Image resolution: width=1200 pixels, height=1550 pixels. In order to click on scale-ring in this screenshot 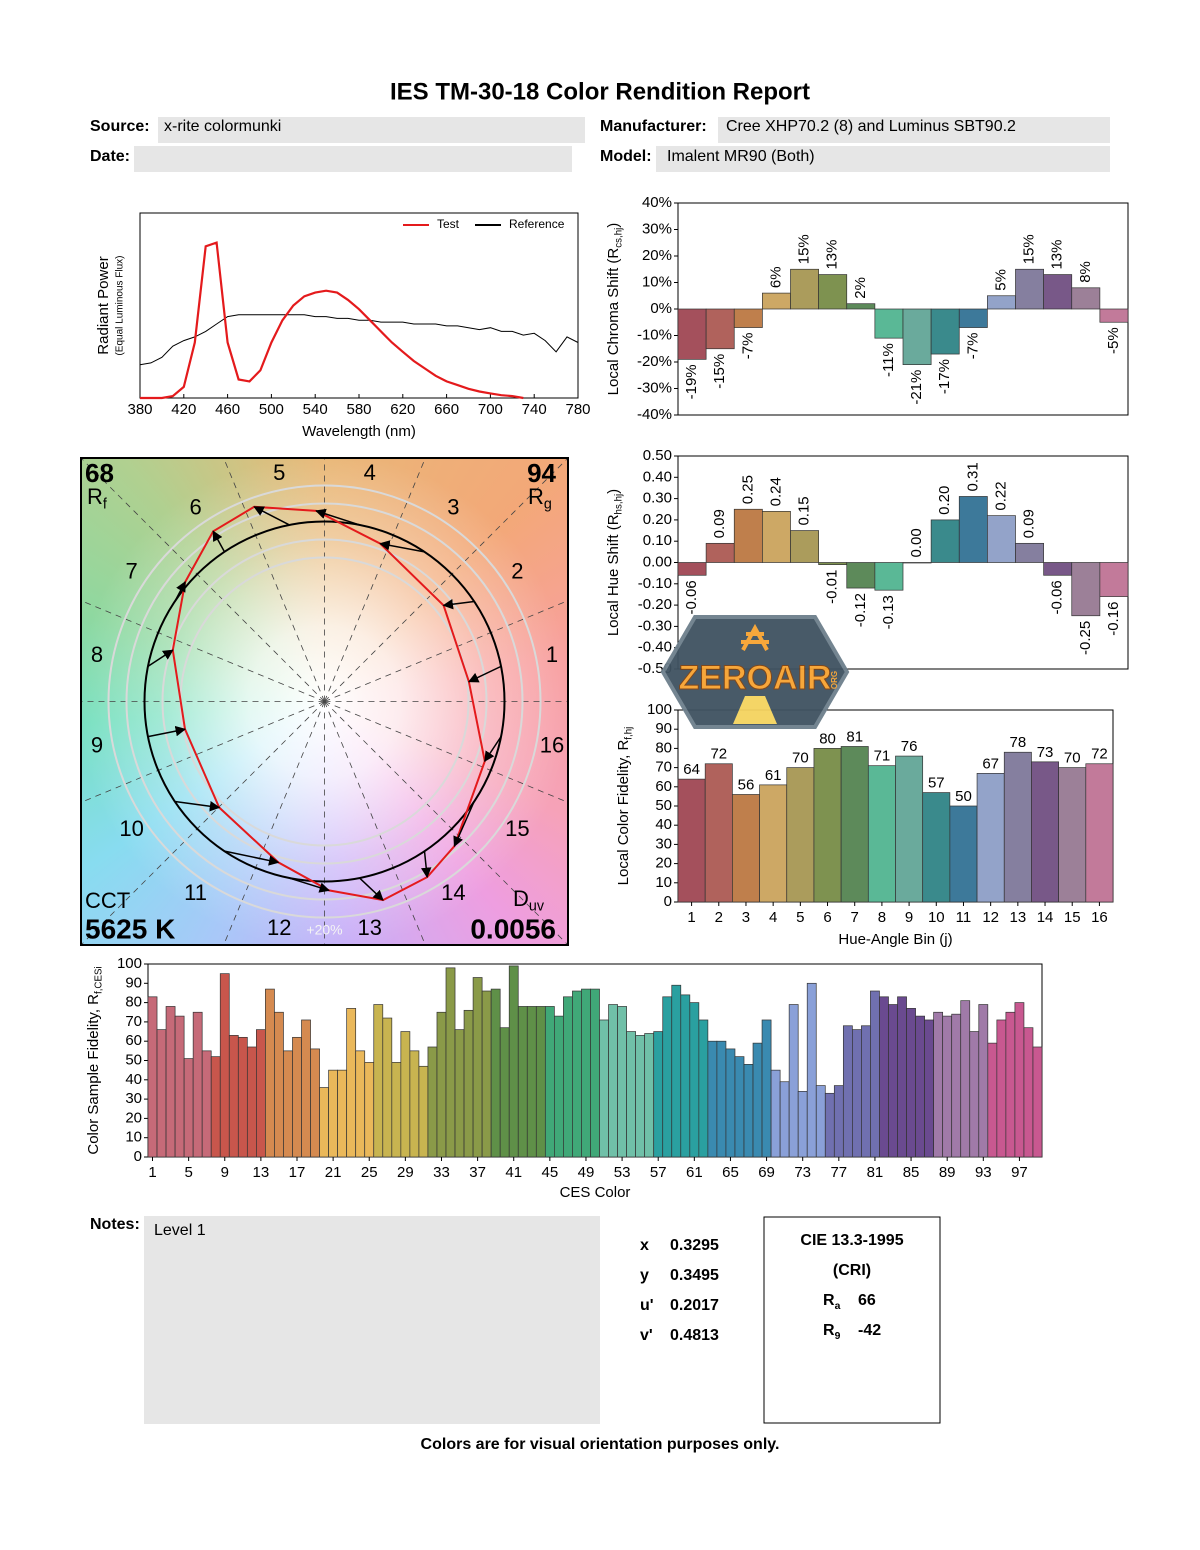, I will do `click(324, 701)`.